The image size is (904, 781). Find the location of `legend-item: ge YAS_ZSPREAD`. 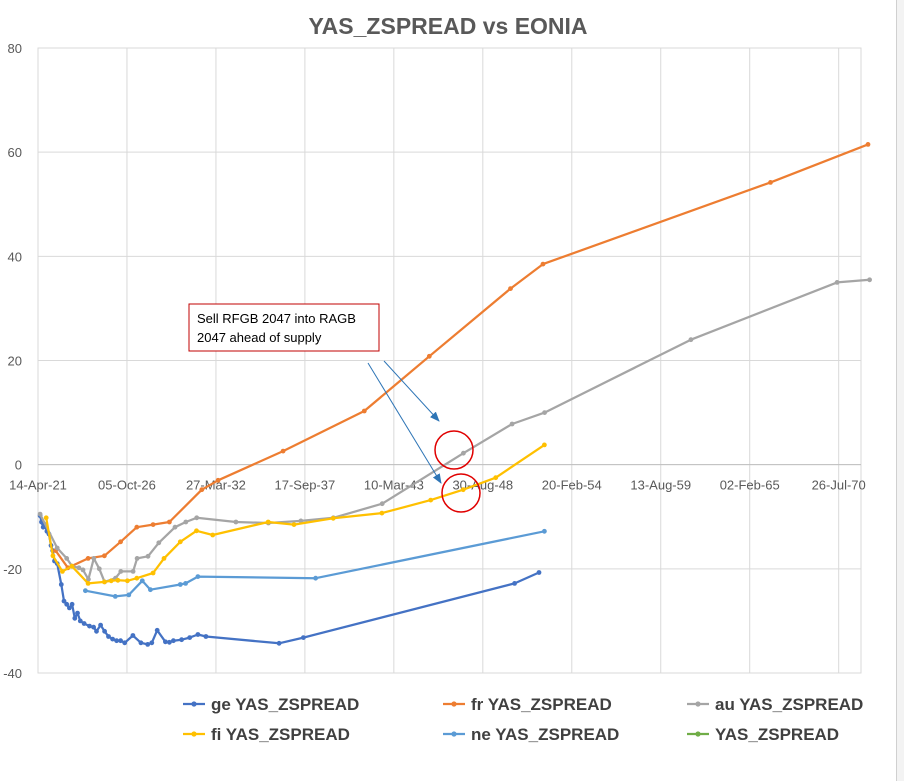

legend-item: ge YAS_ZSPREAD is located at coordinates (271, 704).